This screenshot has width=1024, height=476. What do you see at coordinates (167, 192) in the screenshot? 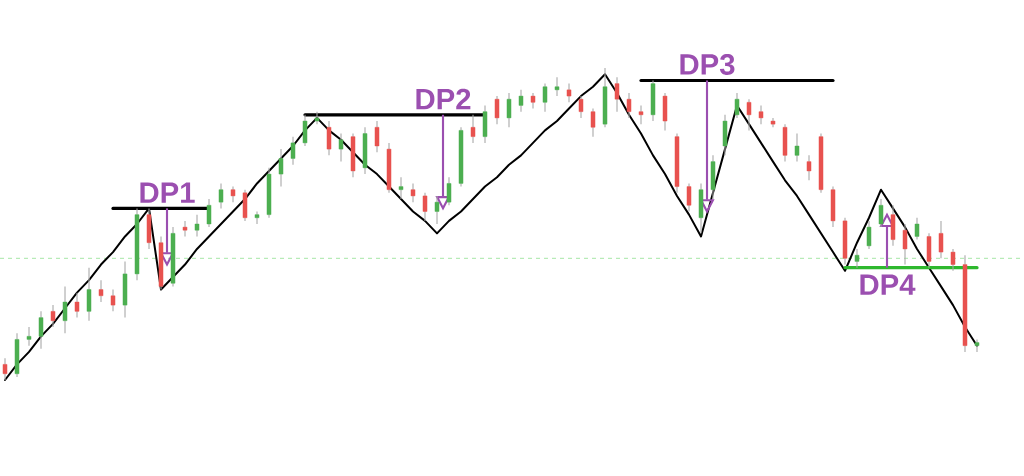
I see `annotation: DP1` at bounding box center [167, 192].